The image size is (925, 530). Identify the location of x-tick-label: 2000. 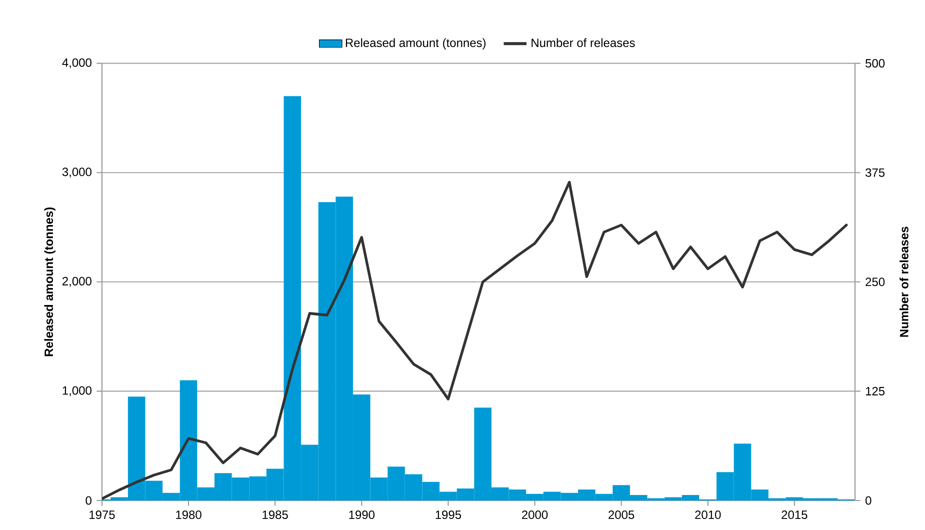
(535, 514).